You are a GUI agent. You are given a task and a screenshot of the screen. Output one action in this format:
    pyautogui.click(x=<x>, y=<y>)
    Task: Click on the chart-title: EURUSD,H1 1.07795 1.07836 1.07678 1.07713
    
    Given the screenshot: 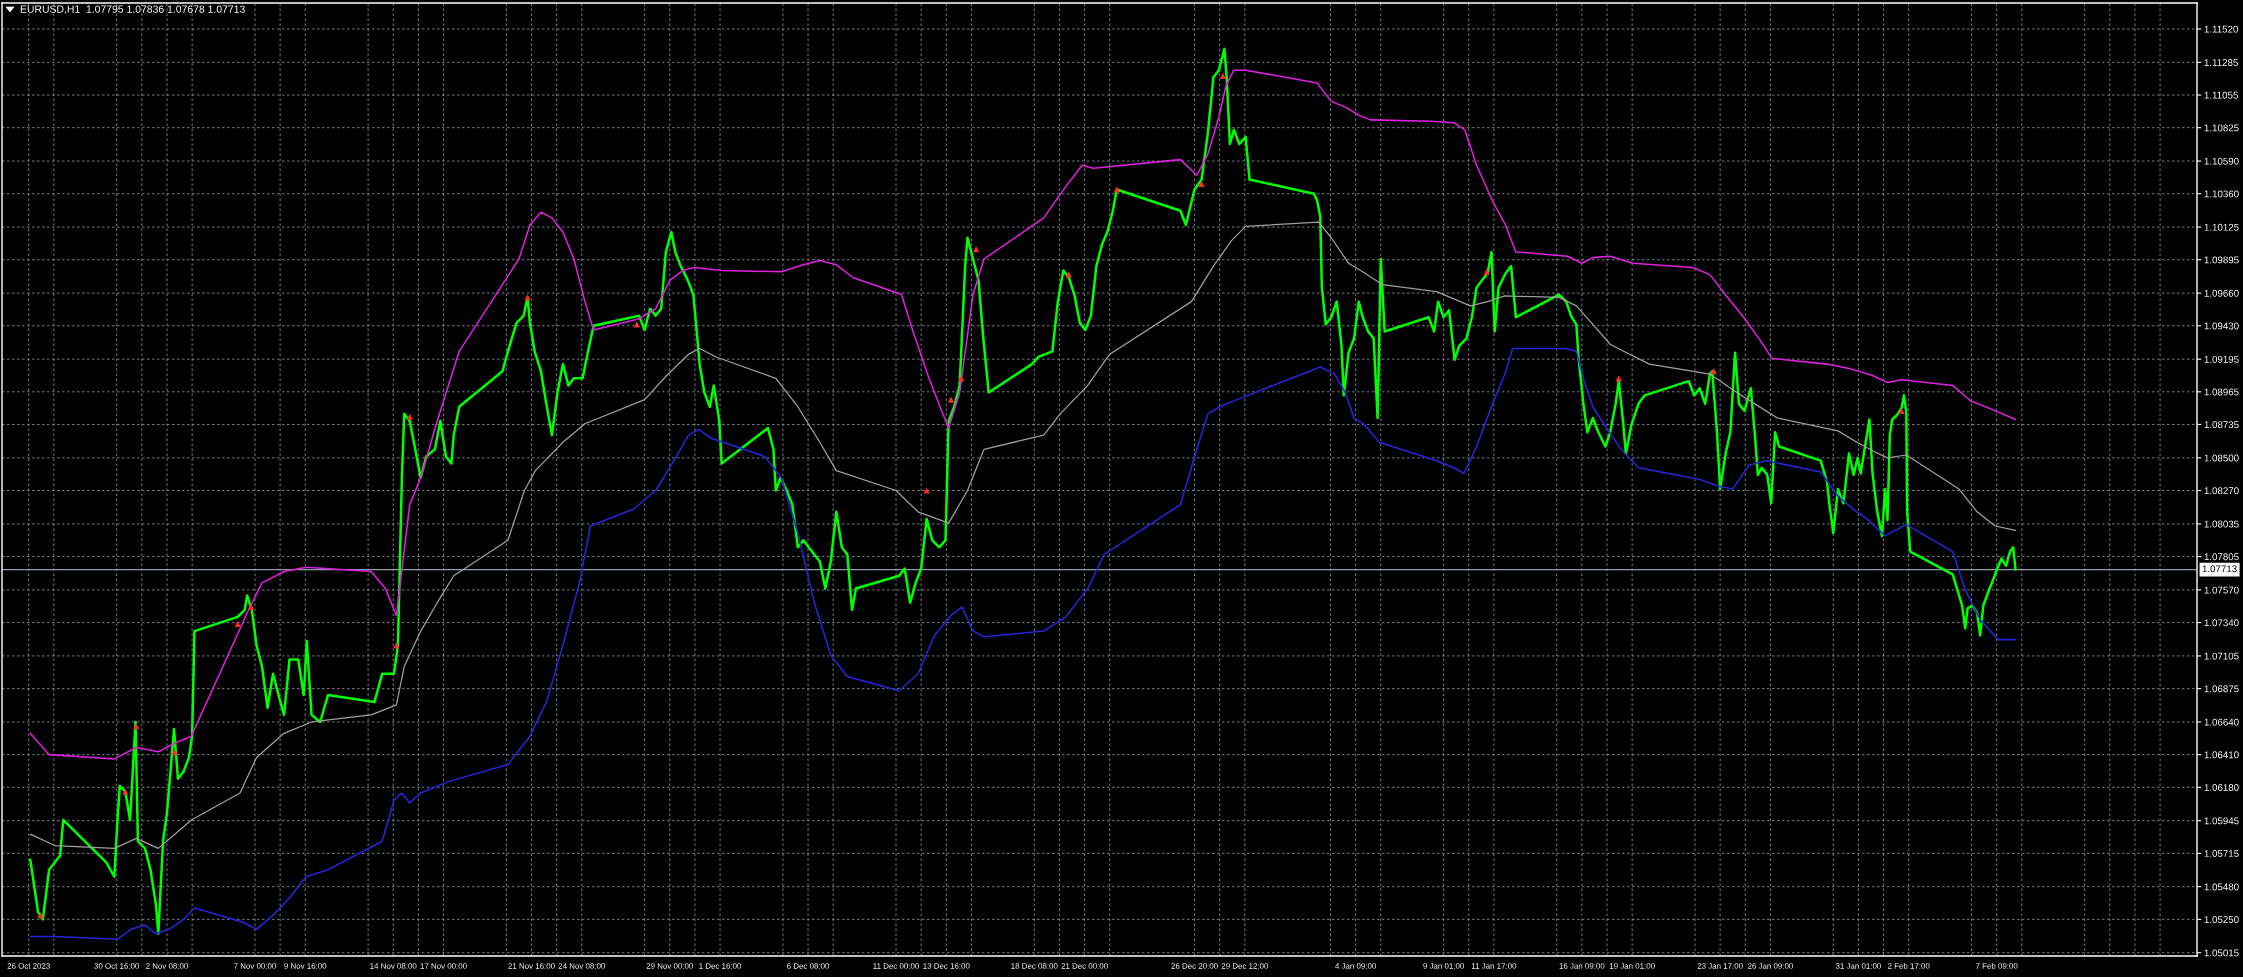 What is the action you would take?
    pyautogui.click(x=132, y=10)
    